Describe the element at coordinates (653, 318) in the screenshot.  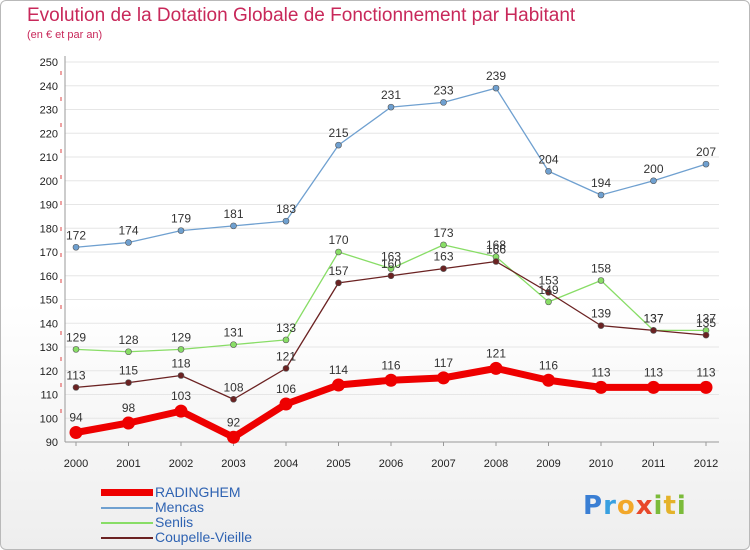
I see `data-label-senlis-2011: 137` at that location.